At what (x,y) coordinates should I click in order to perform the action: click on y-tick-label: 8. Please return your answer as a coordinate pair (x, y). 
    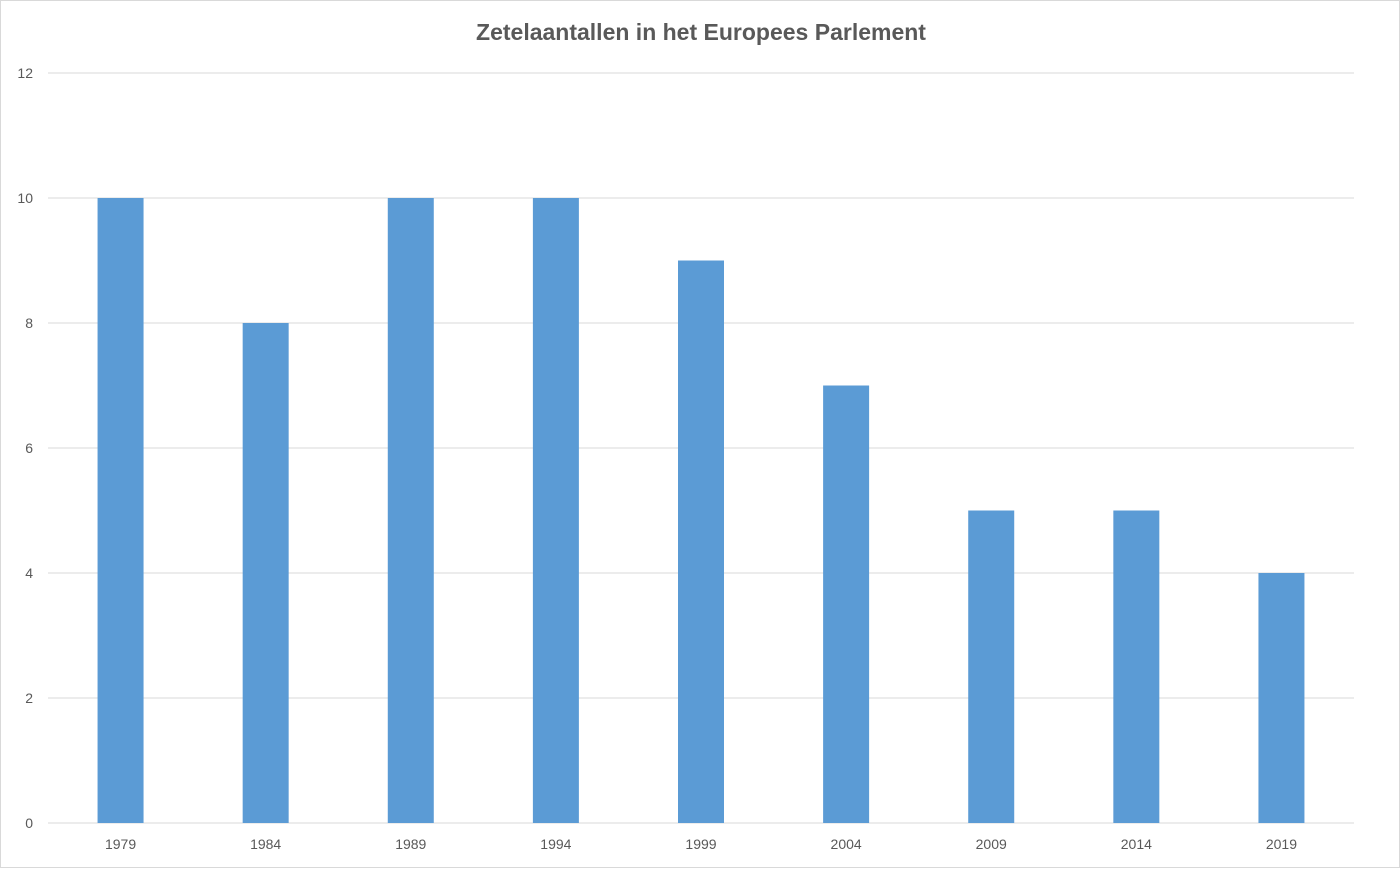
    Looking at the image, I should click on (29, 323).